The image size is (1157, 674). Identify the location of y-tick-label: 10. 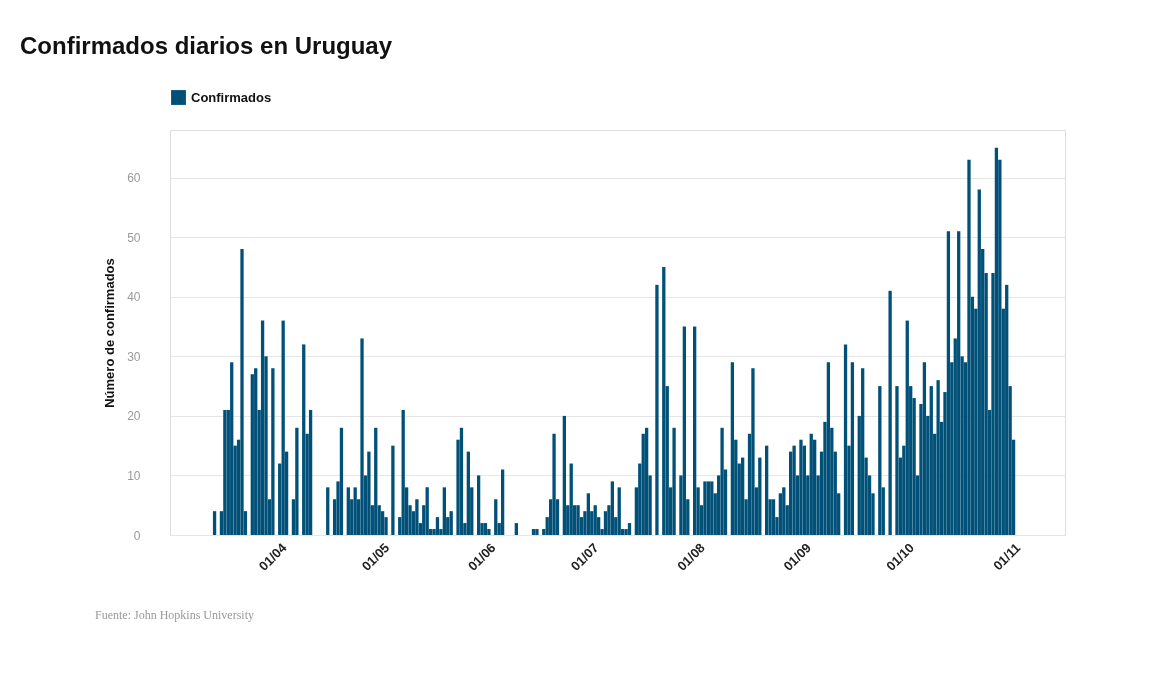
(134, 475).